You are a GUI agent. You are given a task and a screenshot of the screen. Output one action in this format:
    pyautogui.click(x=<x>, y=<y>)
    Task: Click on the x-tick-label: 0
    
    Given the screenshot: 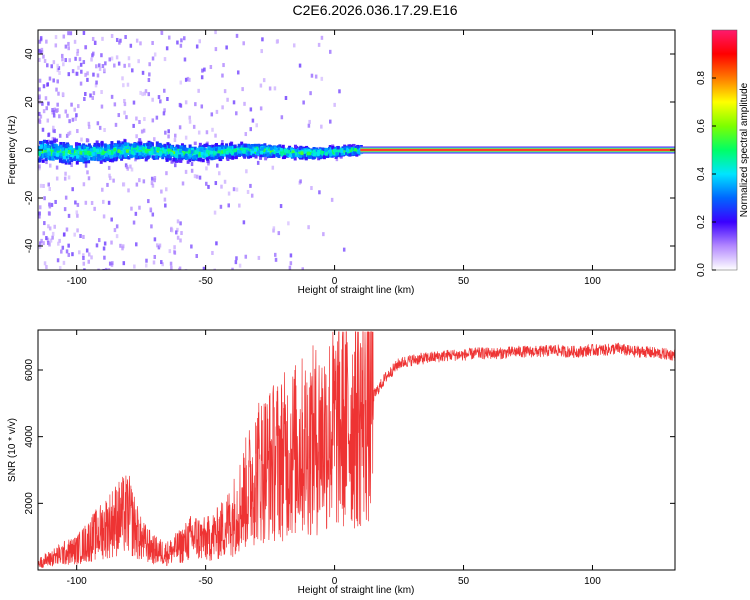 What is the action you would take?
    pyautogui.click(x=335, y=281)
    